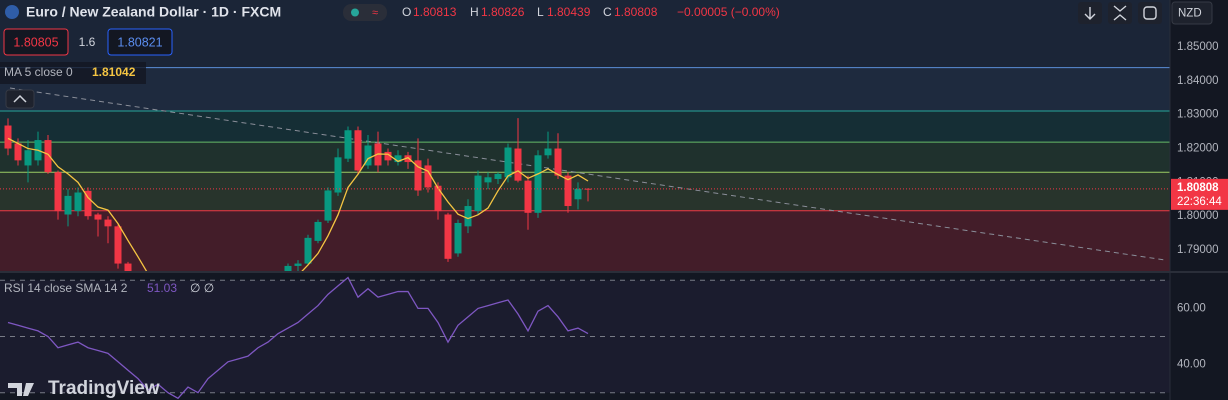 The width and height of the screenshot is (1228, 400). I want to click on ohlc-l-label: L, so click(540, 12).